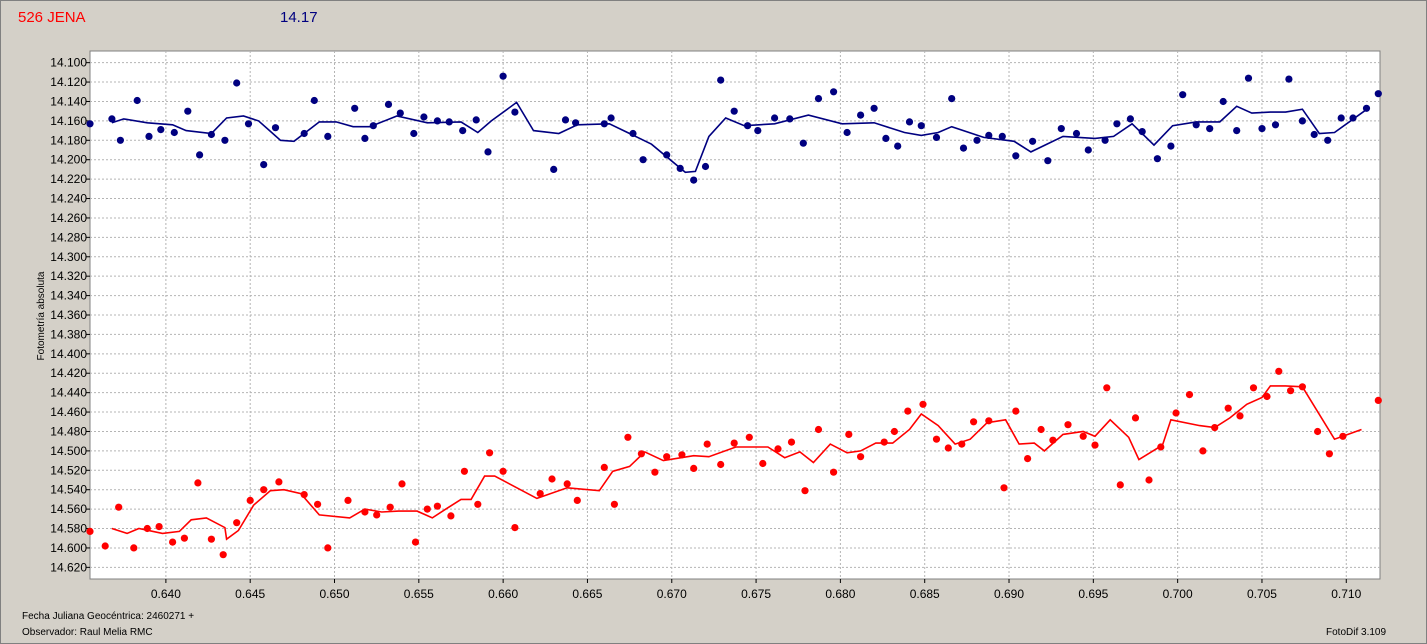  What do you see at coordinates (503, 594) in the screenshot?
I see `x-tick-label: 0.660` at bounding box center [503, 594].